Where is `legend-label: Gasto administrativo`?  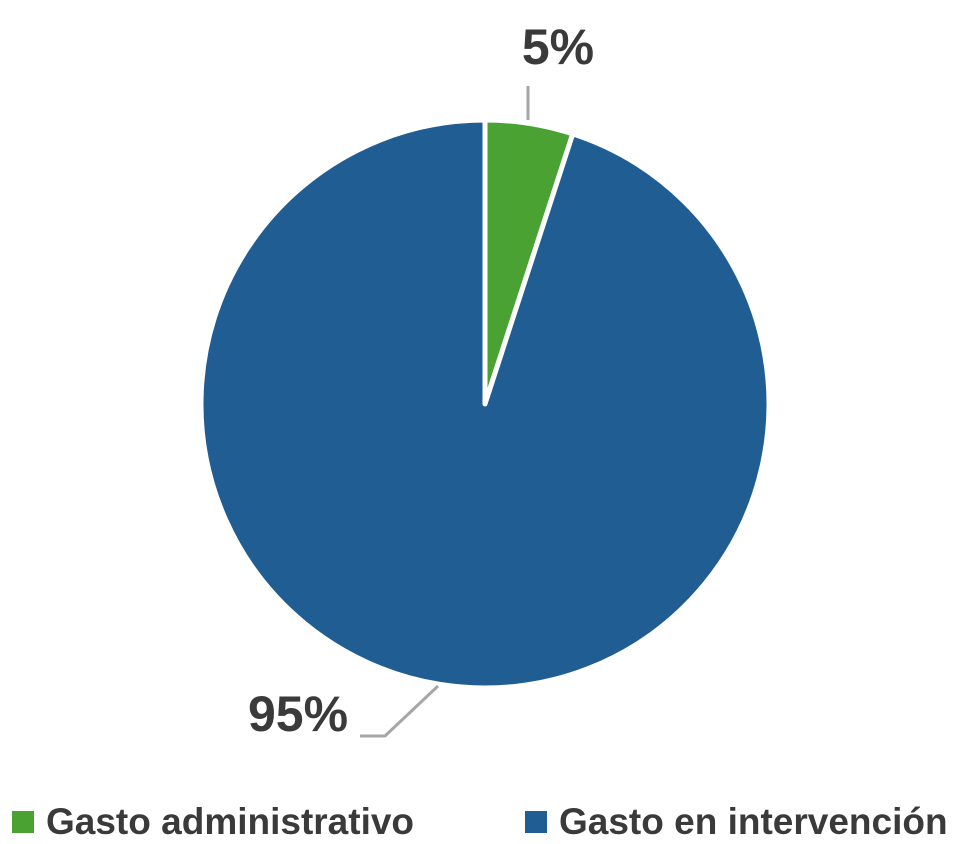 legend-label: Gasto administrativo is located at coordinates (230, 821).